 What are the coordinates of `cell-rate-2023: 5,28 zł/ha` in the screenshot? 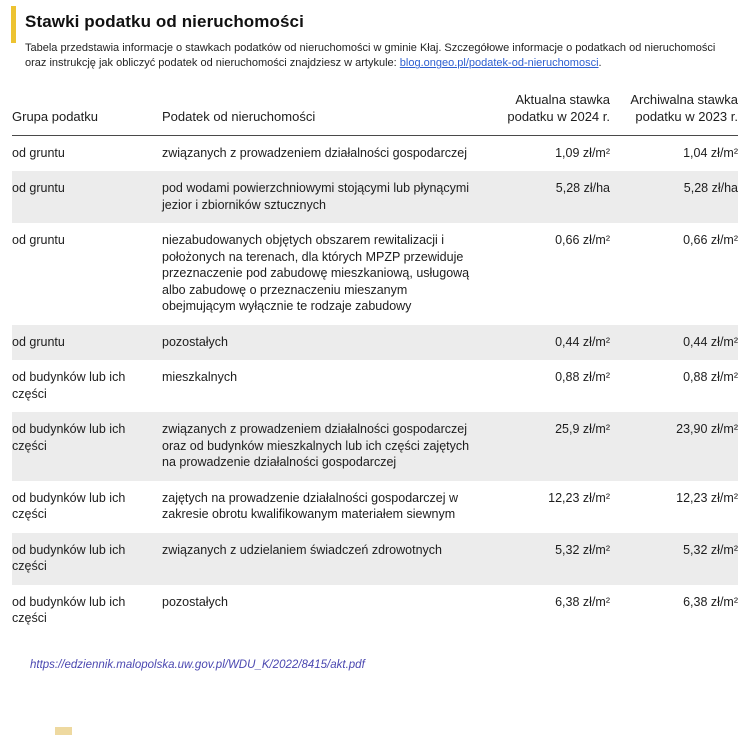 It's located at (710, 188).